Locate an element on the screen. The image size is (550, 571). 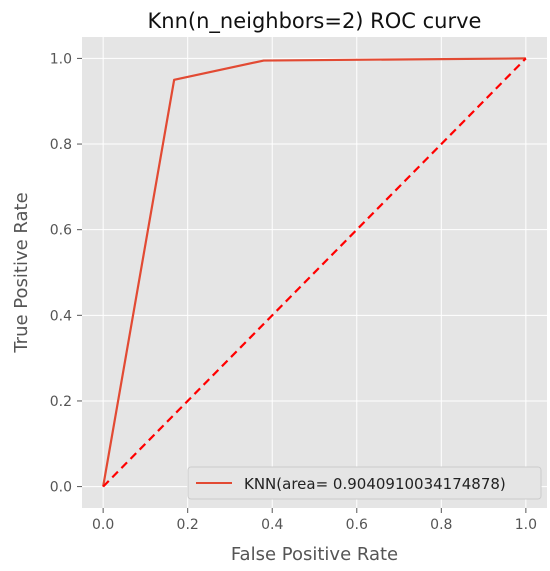
x-tick-label: 0.0 is located at coordinates (103, 525).